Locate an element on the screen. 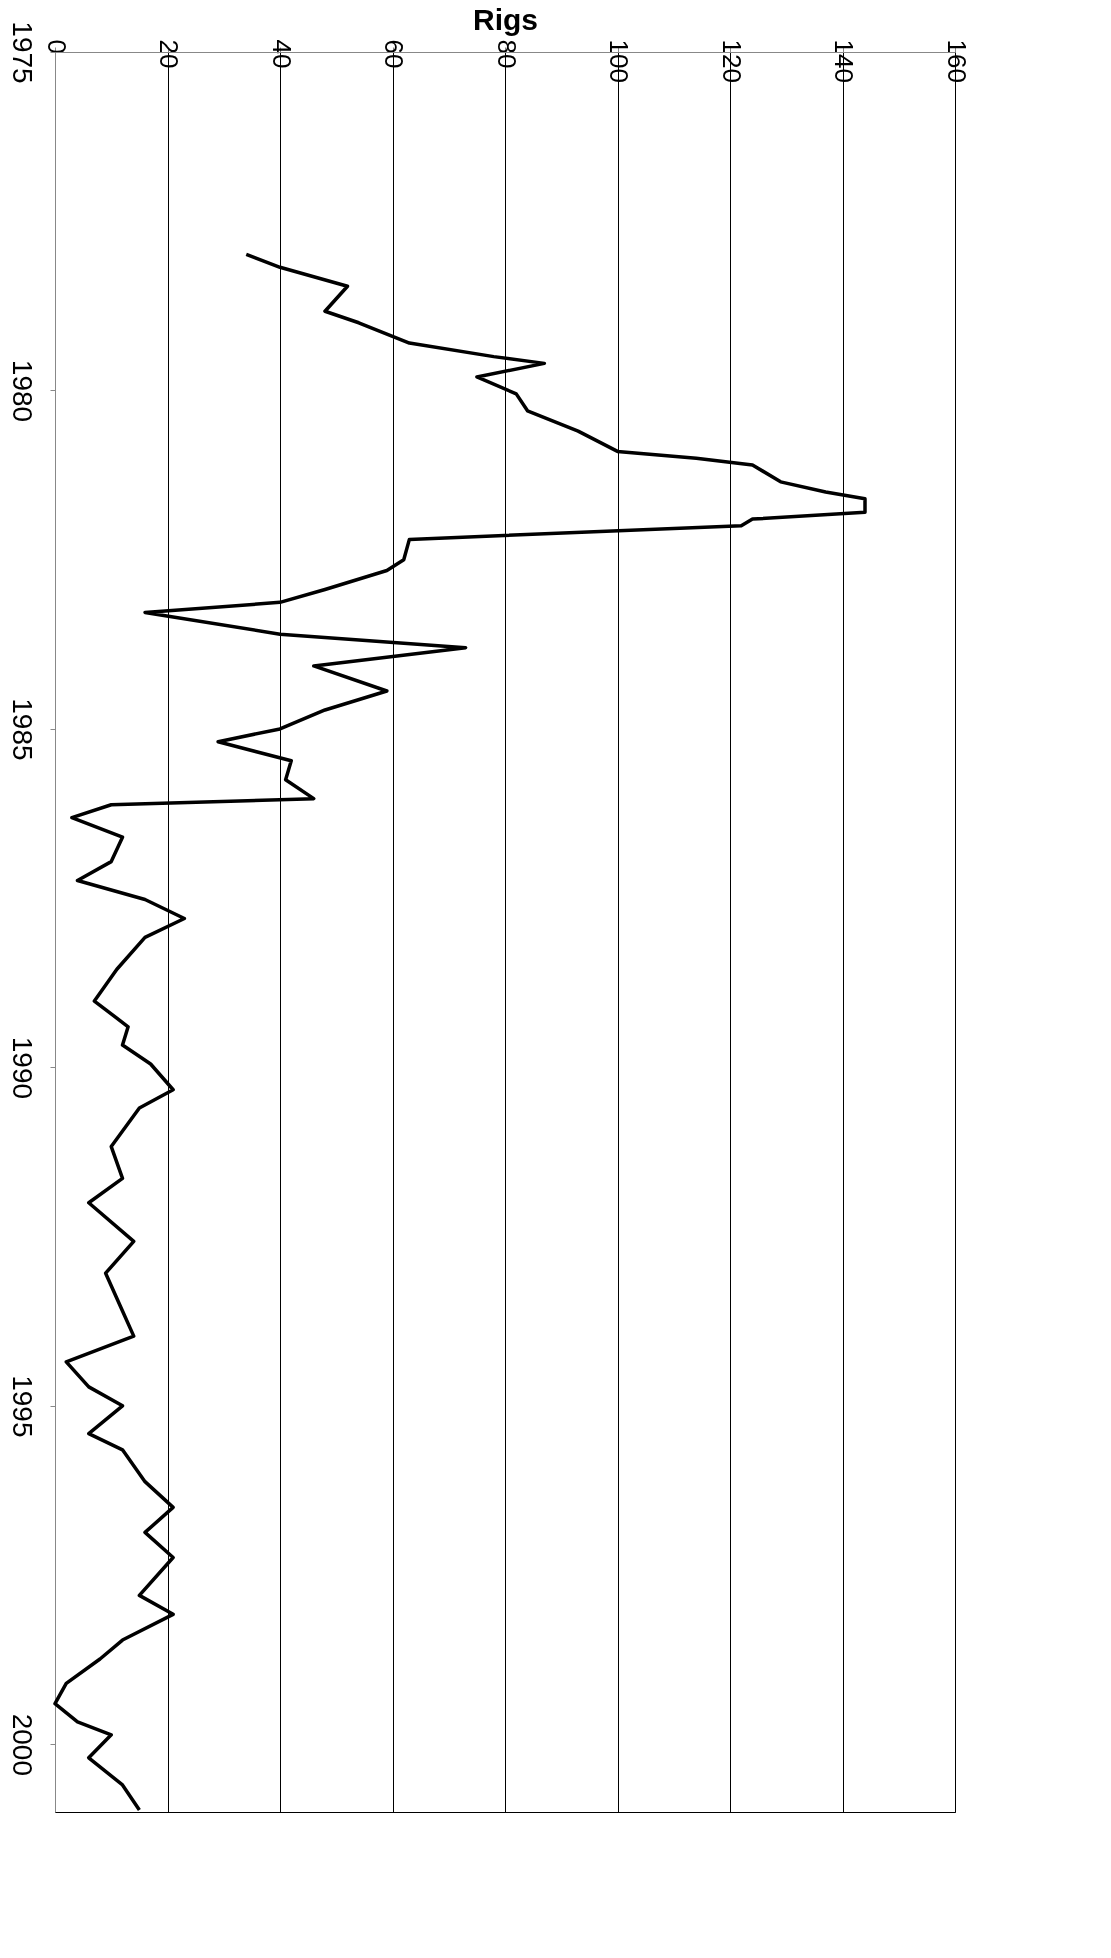  x-tick-label: 100 is located at coordinates (619, 61).